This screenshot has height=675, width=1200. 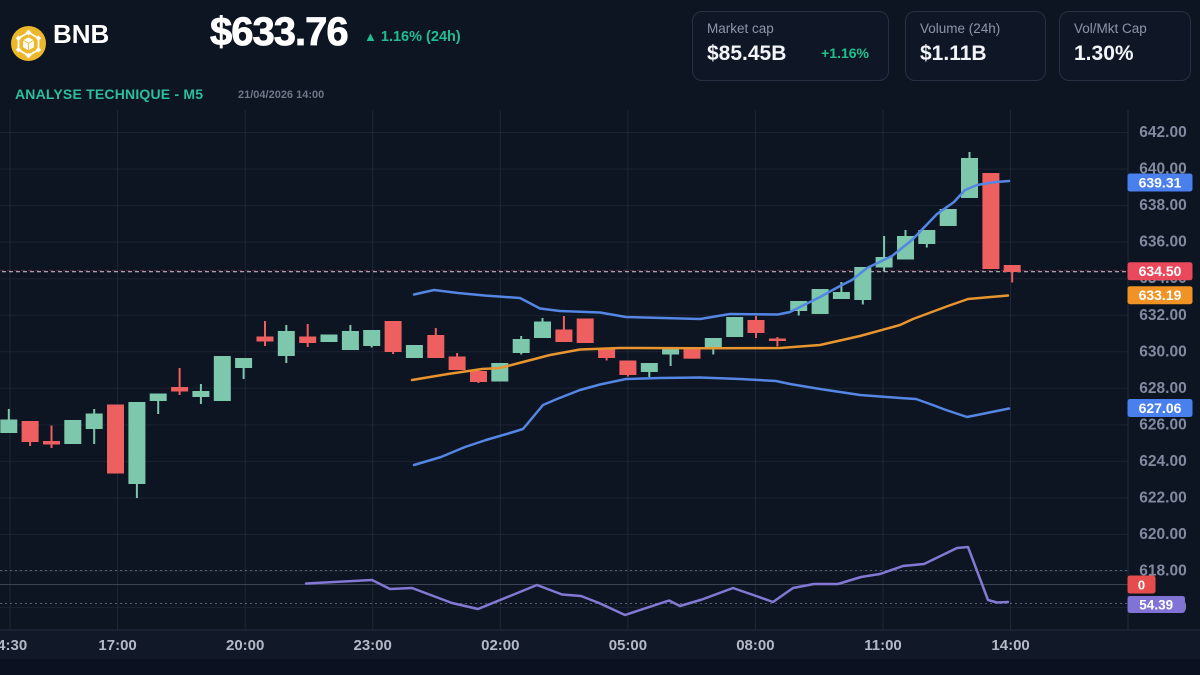 I want to click on svg-text: 20:00, so click(x=245, y=645).